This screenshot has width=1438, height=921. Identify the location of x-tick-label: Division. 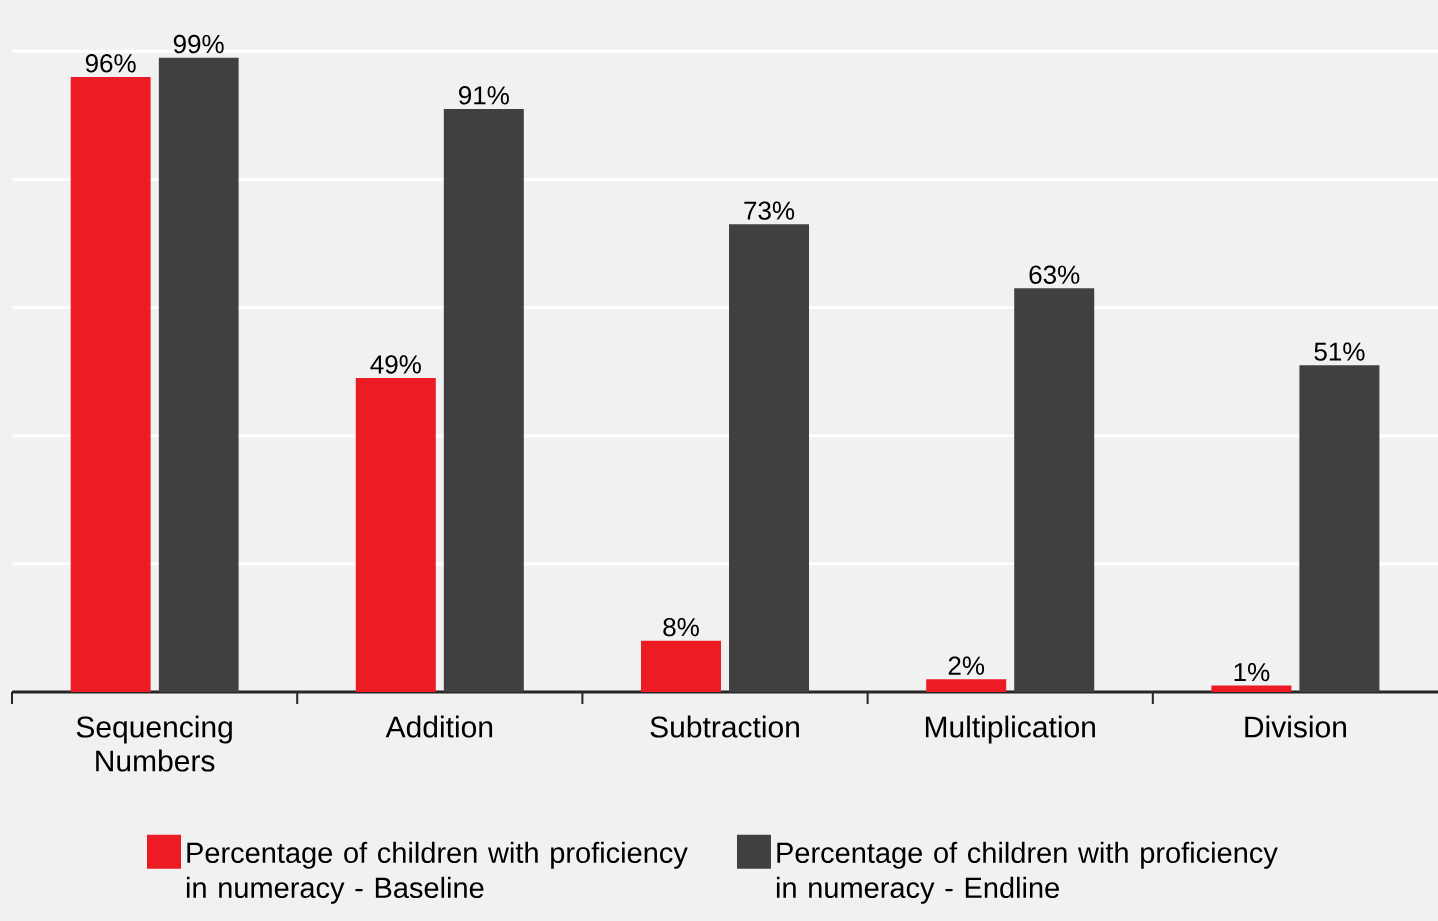
(1295, 726).